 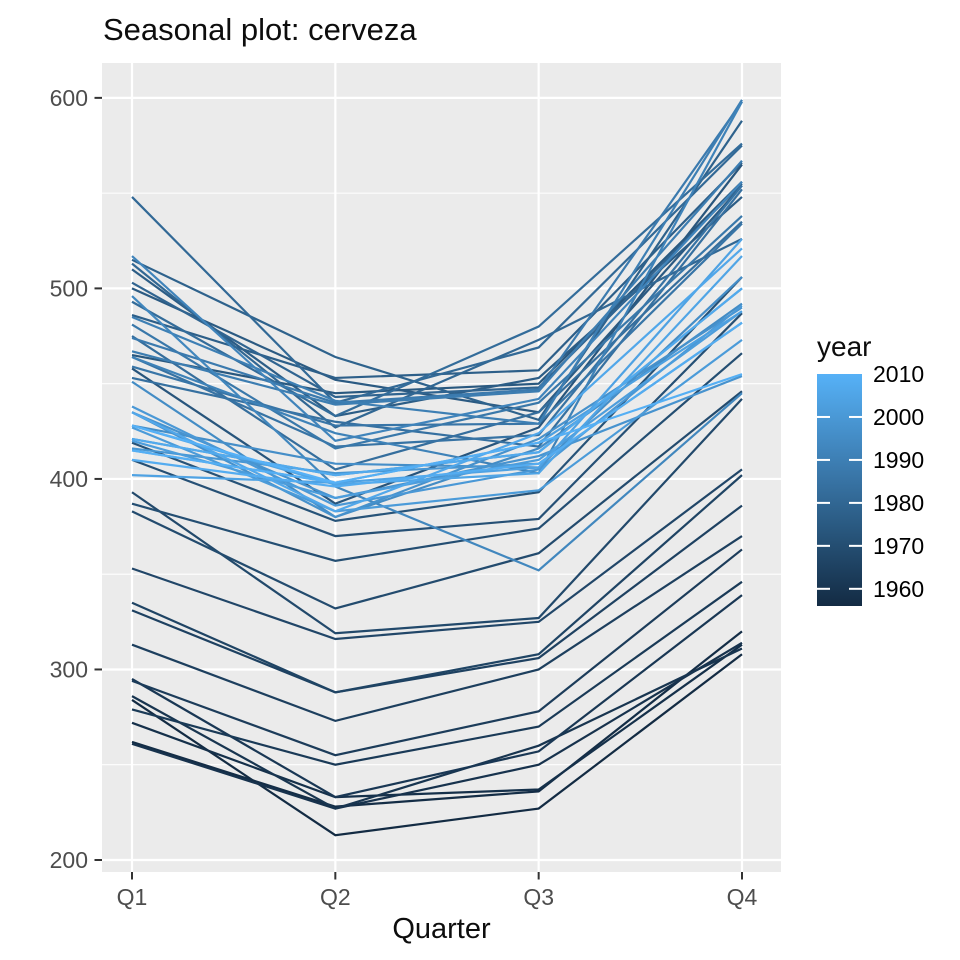 What do you see at coordinates (69, 860) in the screenshot?
I see `y-tick-label: 200` at bounding box center [69, 860].